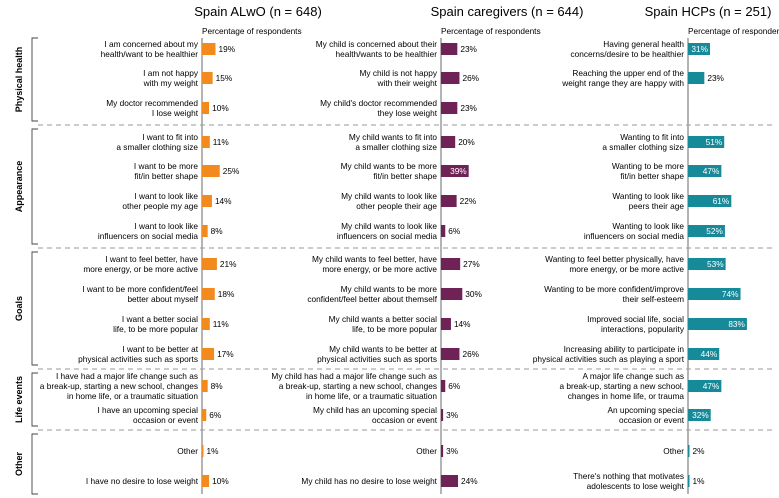 This screenshot has height=498, width=779. Describe the element at coordinates (151, 259) in the screenshot. I see `row-label: I want to feel better, have` at that location.